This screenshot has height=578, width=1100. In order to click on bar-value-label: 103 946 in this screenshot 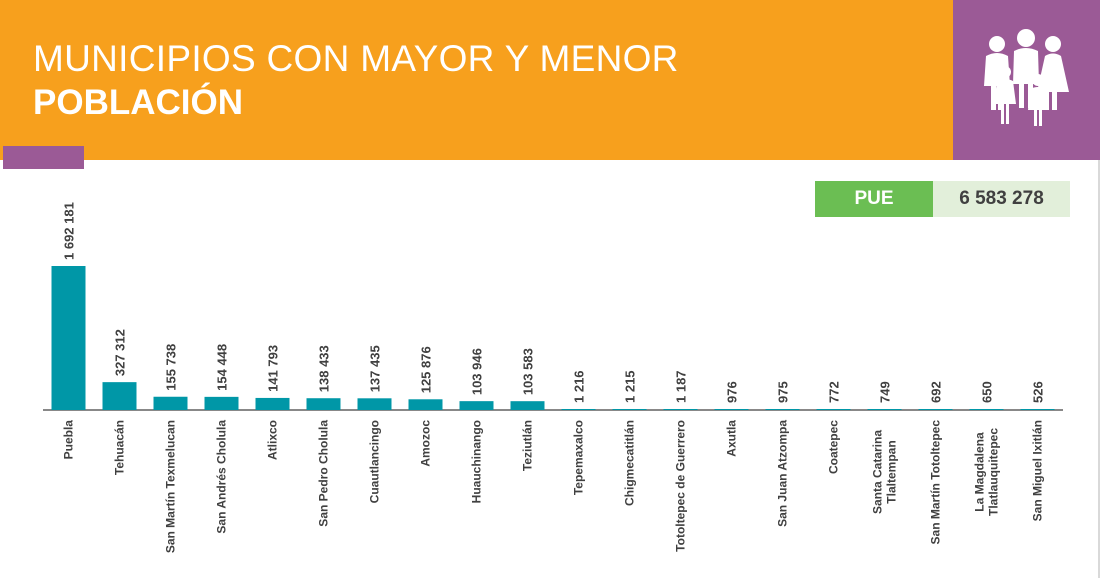, I will do `click(477, 371)`.